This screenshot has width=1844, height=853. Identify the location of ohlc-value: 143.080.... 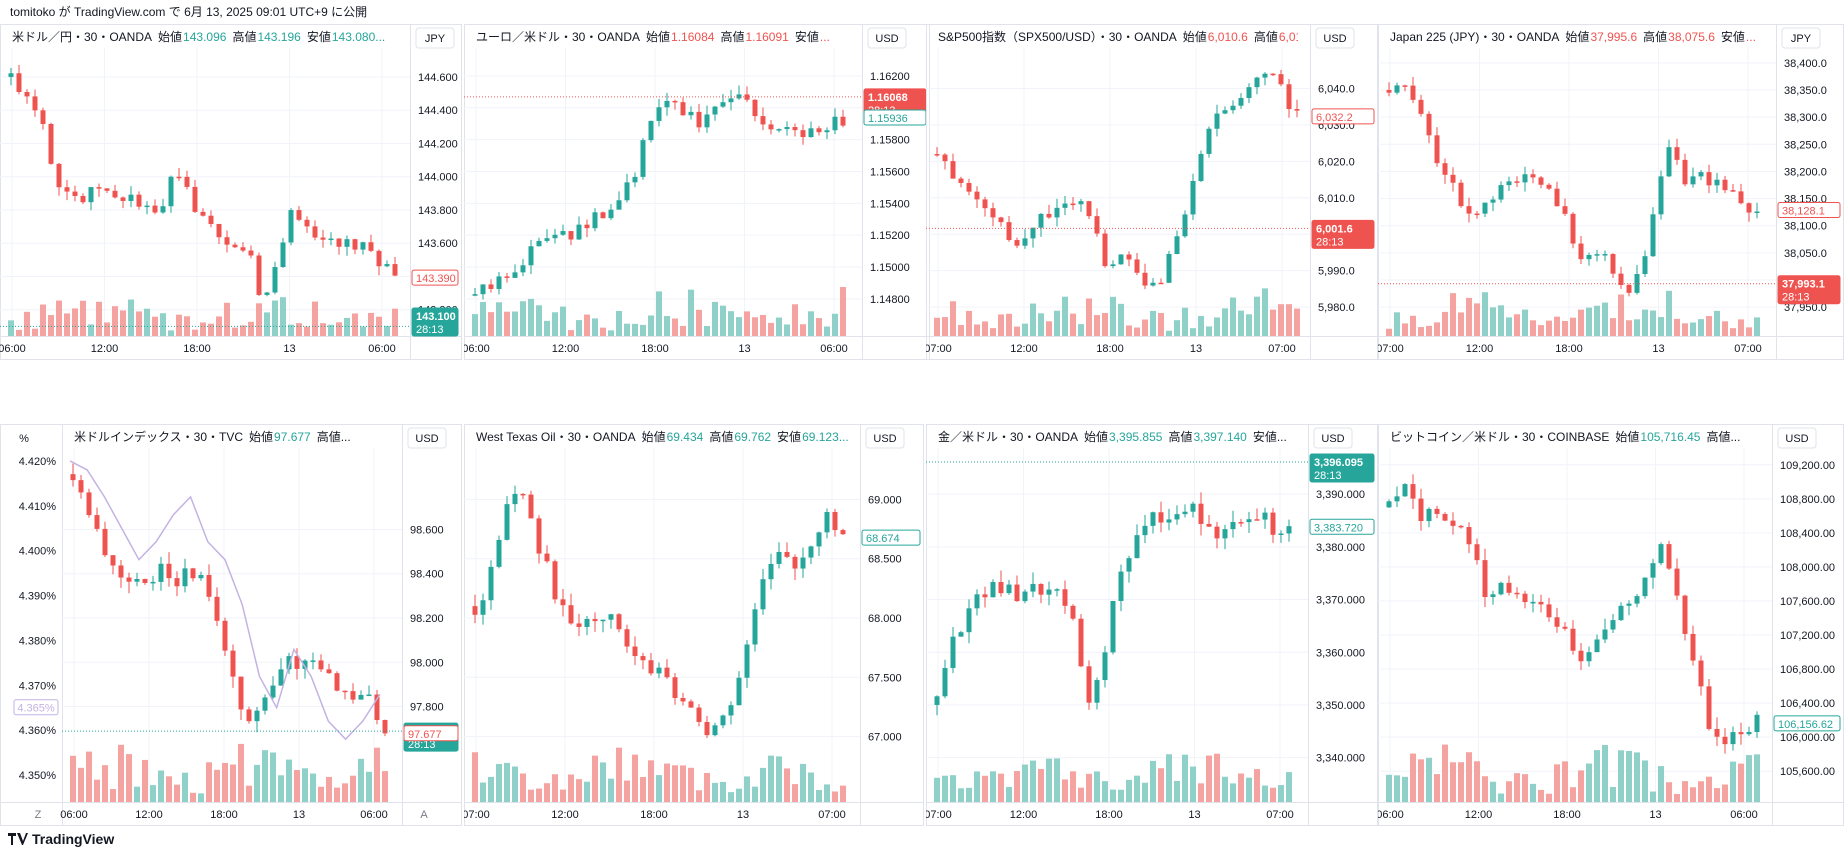
(358, 37).